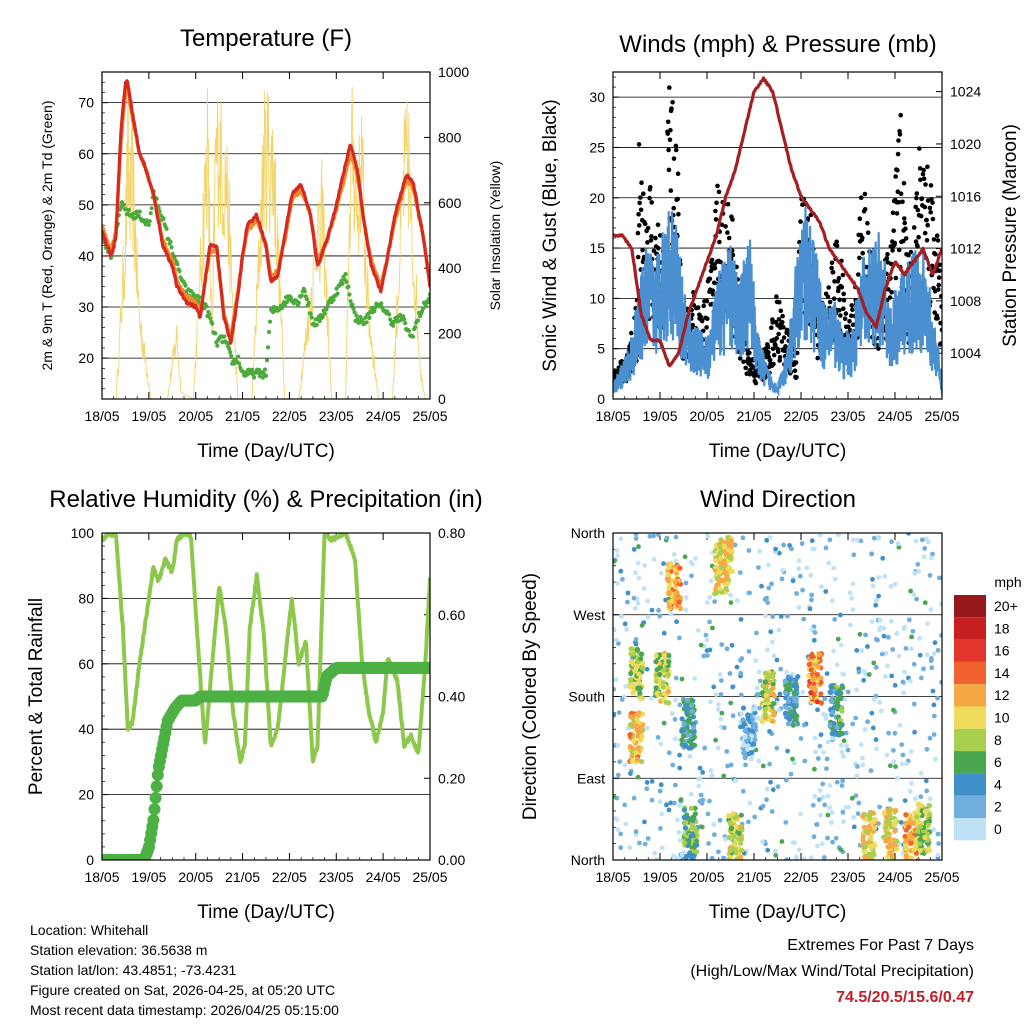  I want to click on x-tick-label: 23/05, so click(336, 877).